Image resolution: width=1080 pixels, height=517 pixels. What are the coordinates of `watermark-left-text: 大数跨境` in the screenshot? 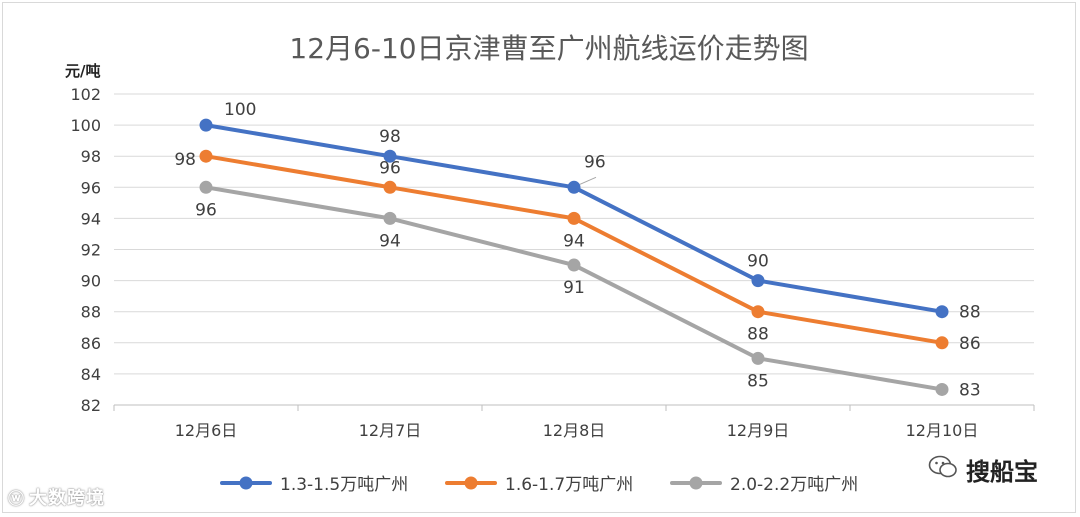 It's located at (67, 498).